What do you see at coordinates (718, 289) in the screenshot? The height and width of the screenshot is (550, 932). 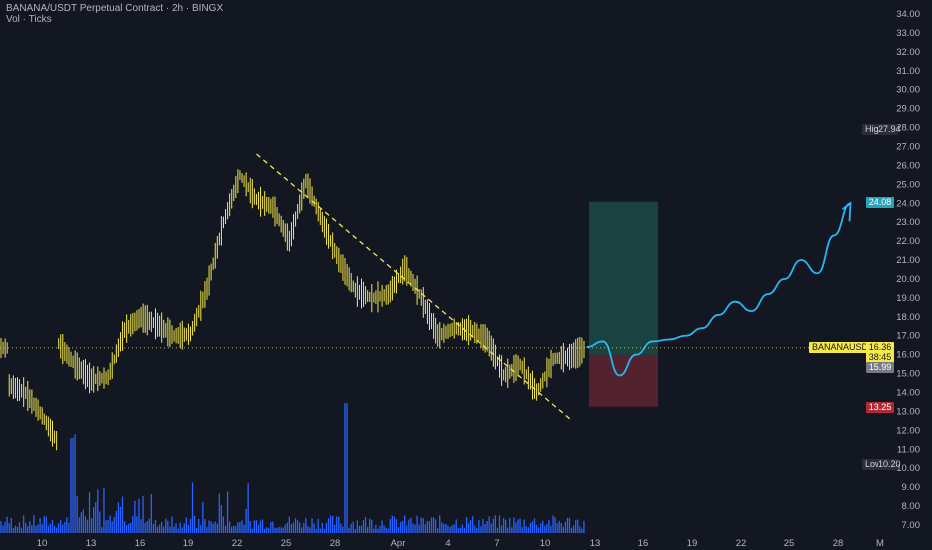 I see `forecast-path` at bounding box center [718, 289].